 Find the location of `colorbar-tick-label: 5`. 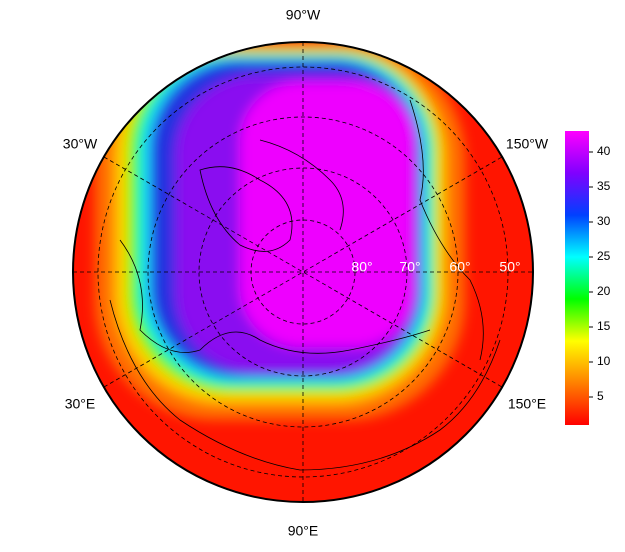

colorbar-tick-label: 5 is located at coordinates (600, 396).